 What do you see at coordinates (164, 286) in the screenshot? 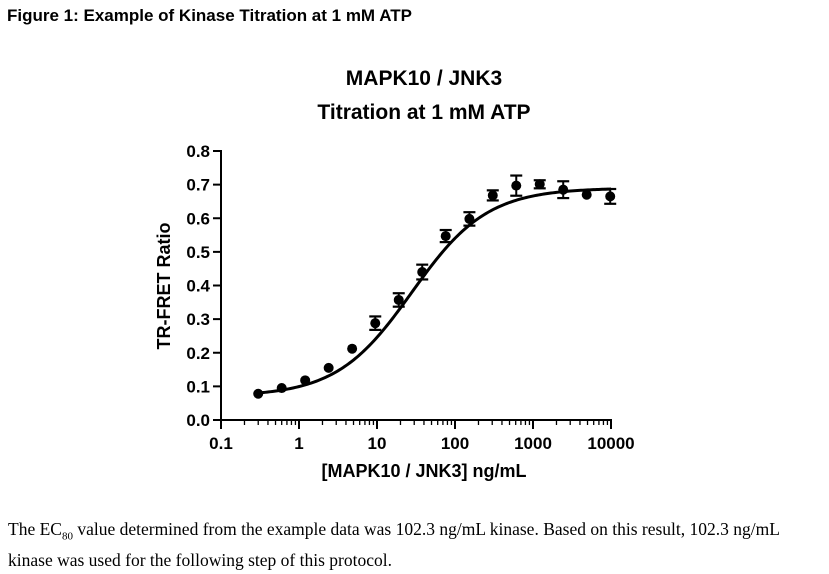
I see `y-axis-label: TR-FRET Ratio` at bounding box center [164, 286].